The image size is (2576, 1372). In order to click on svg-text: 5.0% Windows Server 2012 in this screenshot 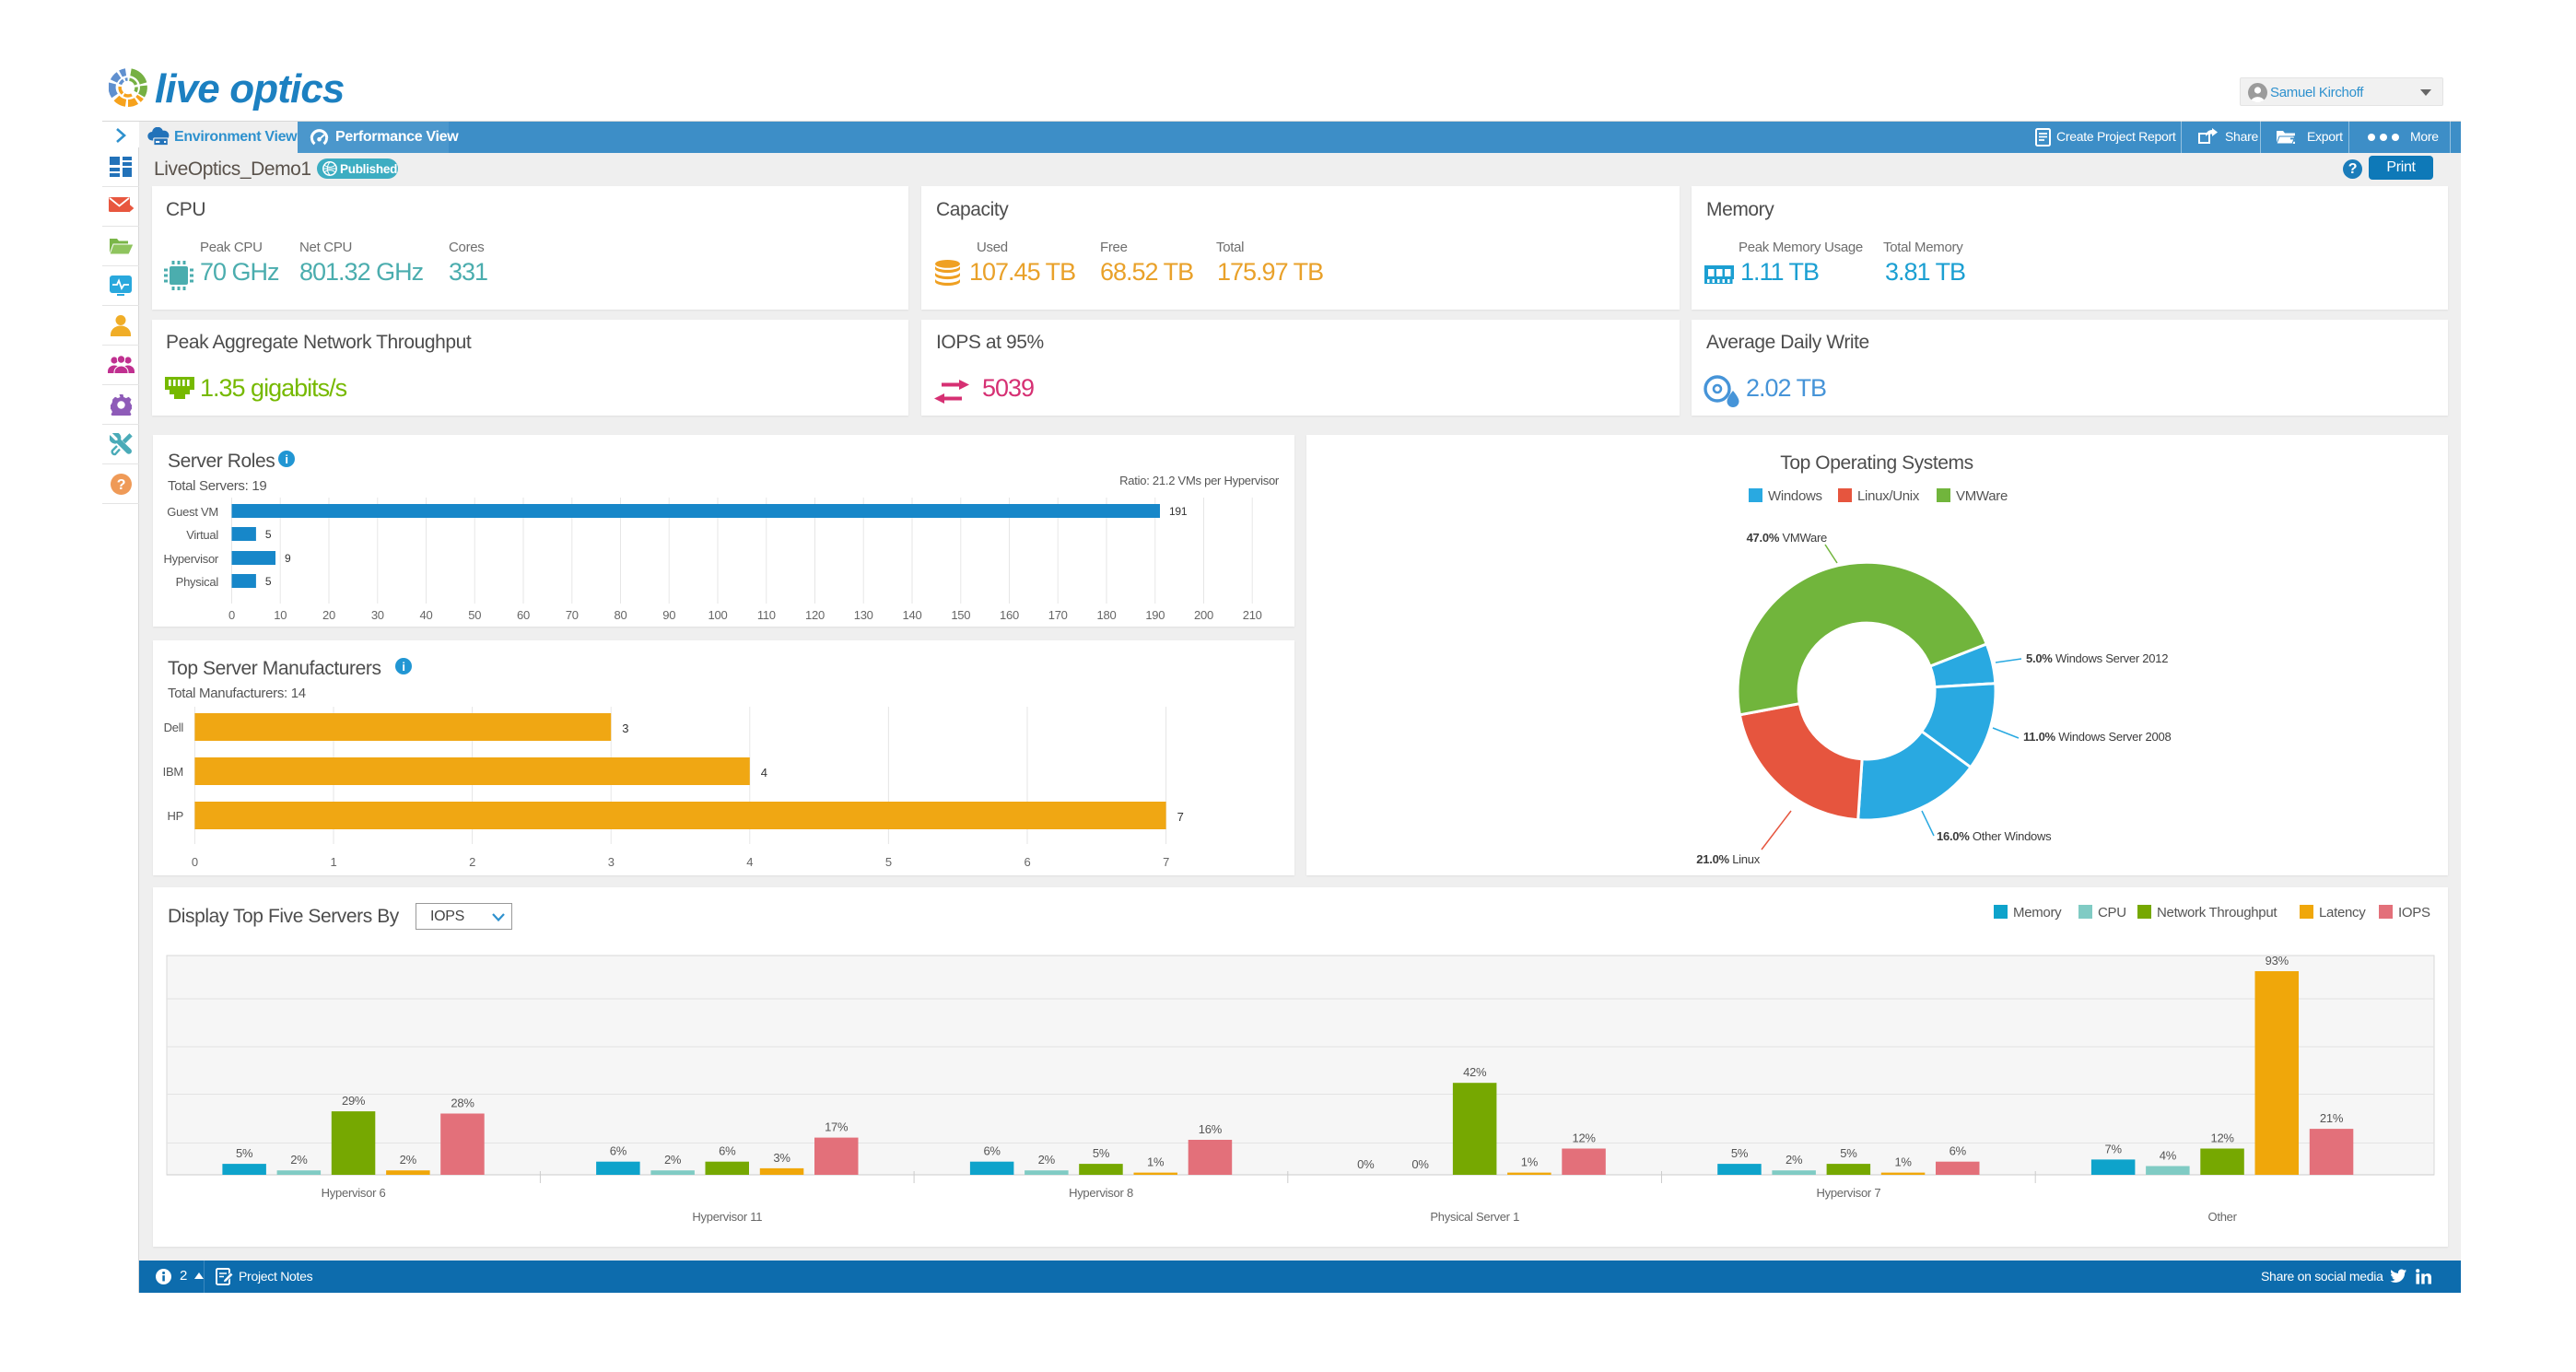, I will do `click(2097, 658)`.